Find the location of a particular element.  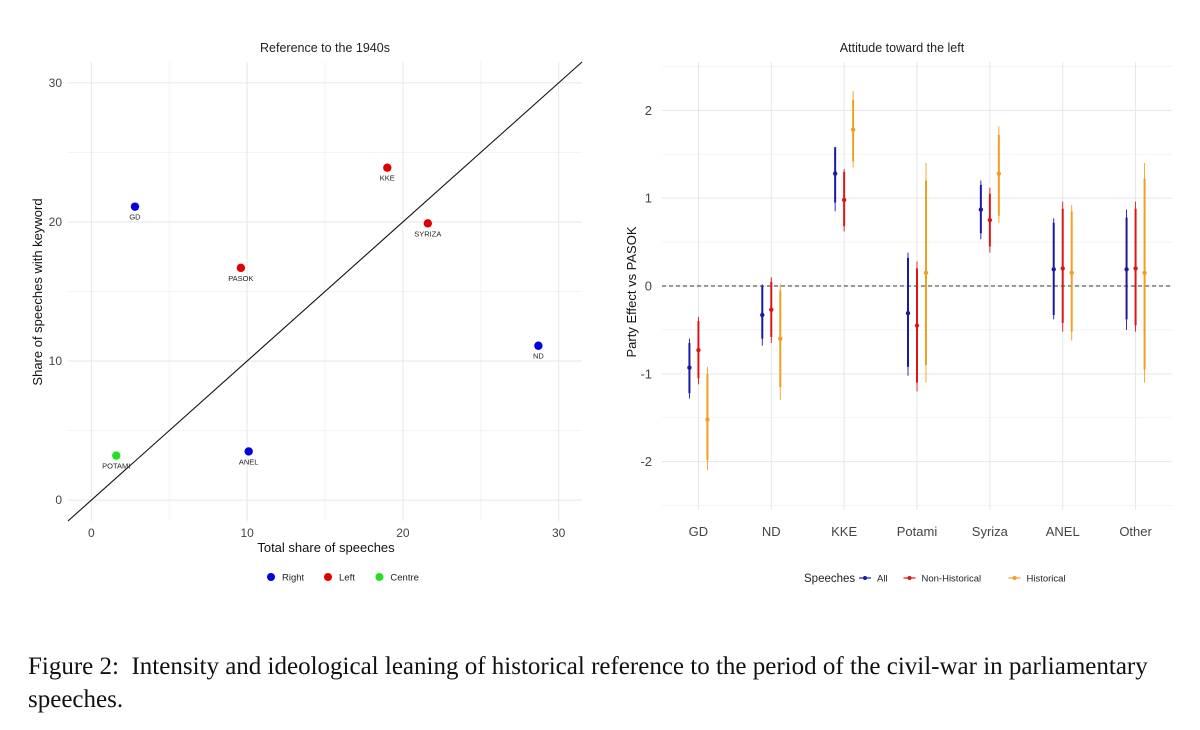

scatter-point-label: ANEL is located at coordinates (249, 461).